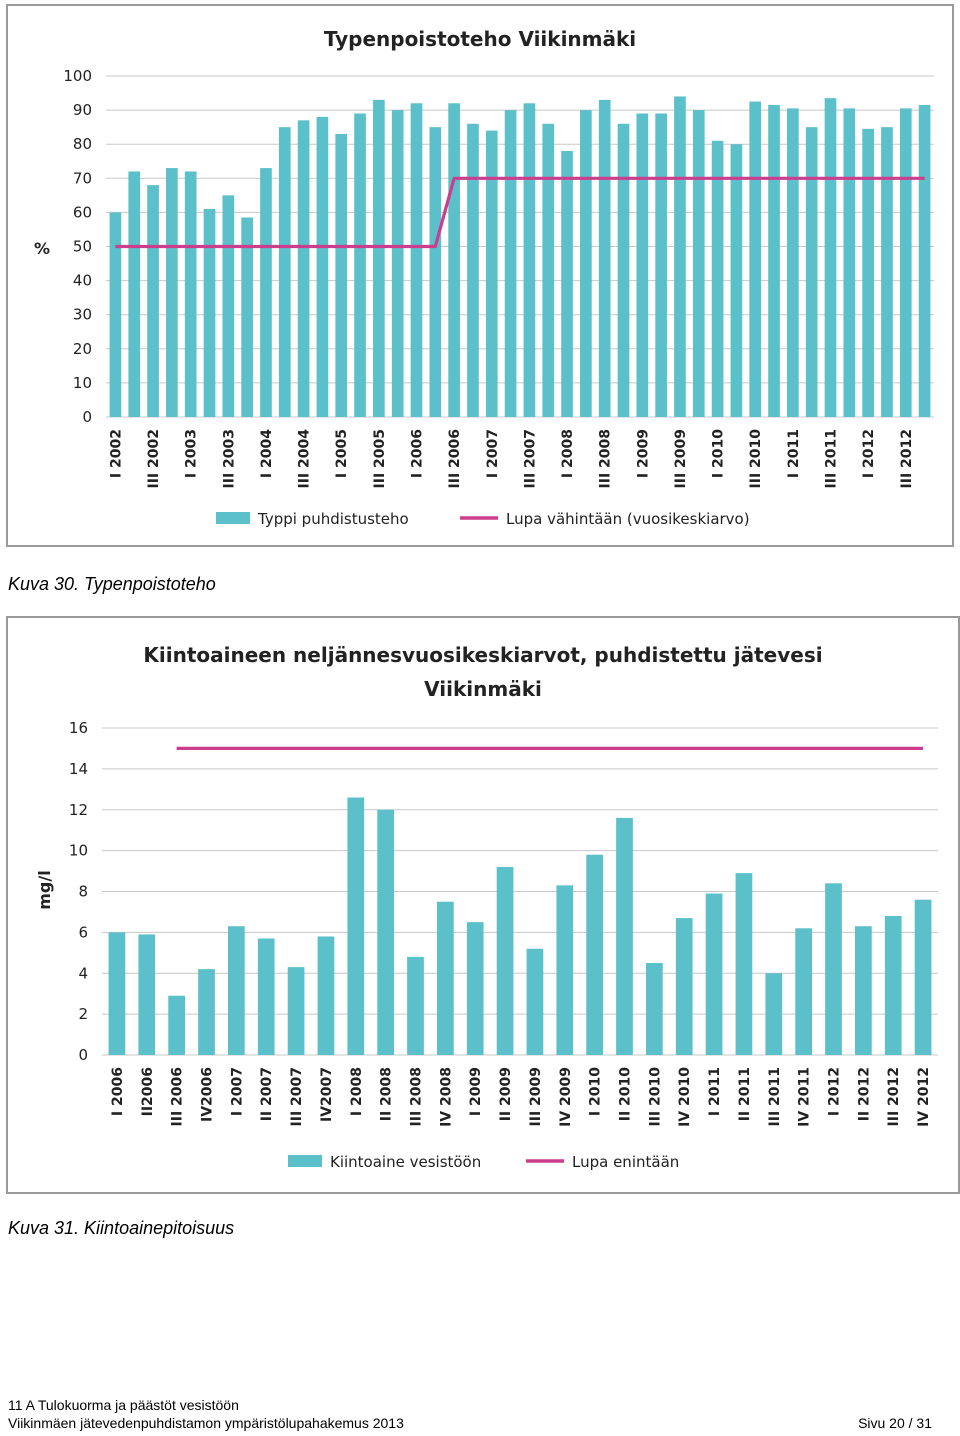 The height and width of the screenshot is (1436, 960). Describe the element at coordinates (628, 519) in the screenshot. I see `legend-label-line: Lupa vähintään (vuosikeskiarvo)` at that location.